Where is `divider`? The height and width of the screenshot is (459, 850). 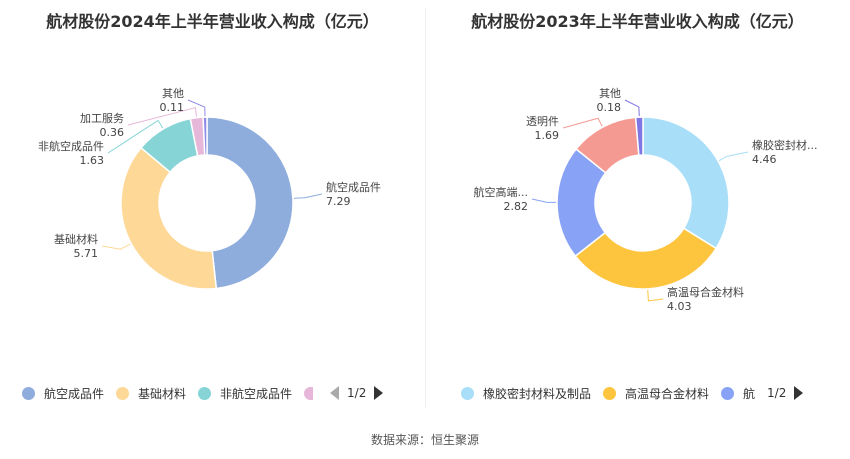 divider is located at coordinates (425, 208).